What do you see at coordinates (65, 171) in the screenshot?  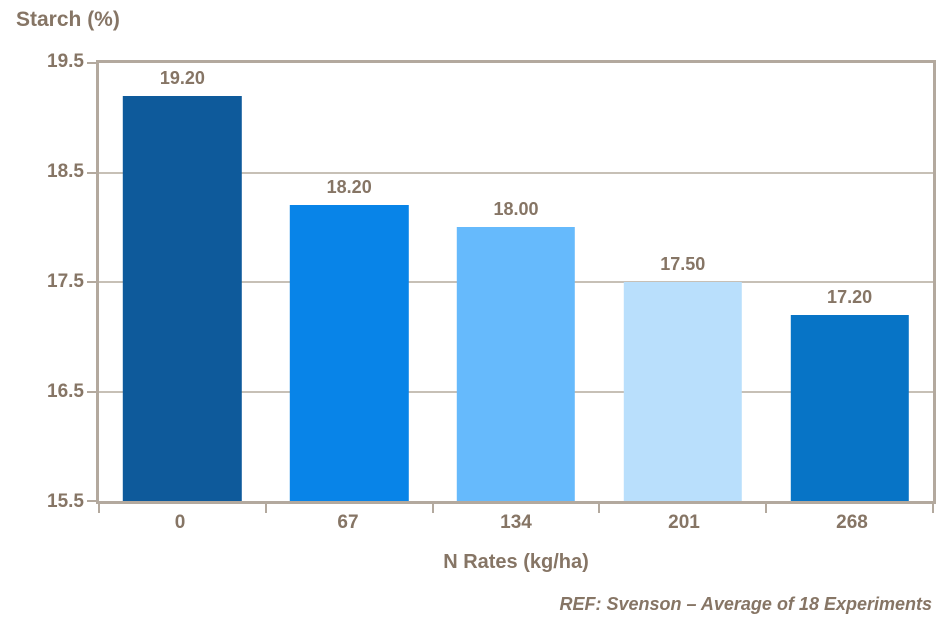 I see `y-tick-label: 18.5` at bounding box center [65, 171].